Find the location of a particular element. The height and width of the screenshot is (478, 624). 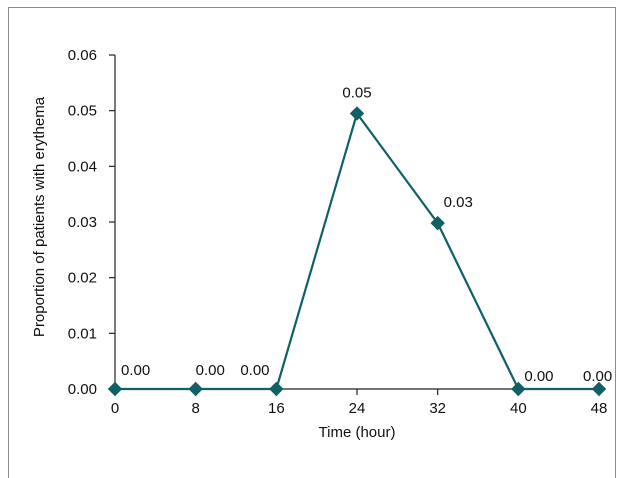

x-tick-label: 24 is located at coordinates (357, 408).